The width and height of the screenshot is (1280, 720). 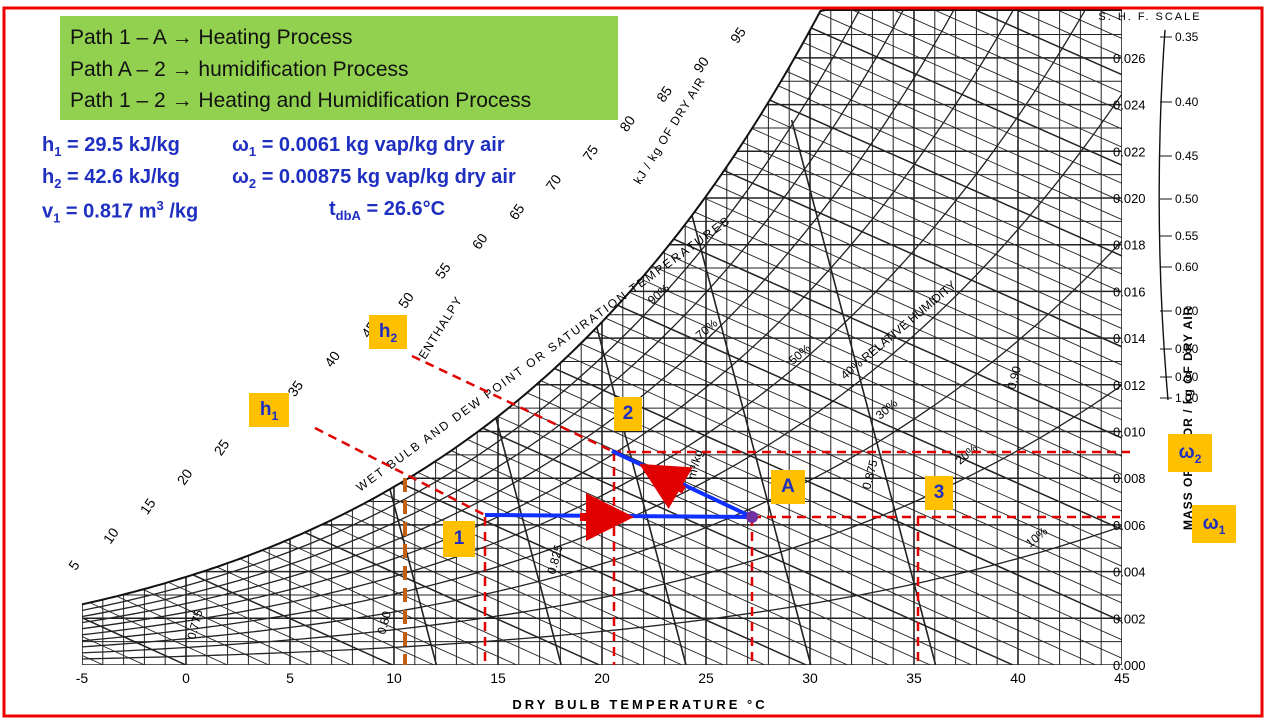 What do you see at coordinates (639, 704) in the screenshot?
I see `x-axis-title: DRY BULB TEMPERATURE °C` at bounding box center [639, 704].